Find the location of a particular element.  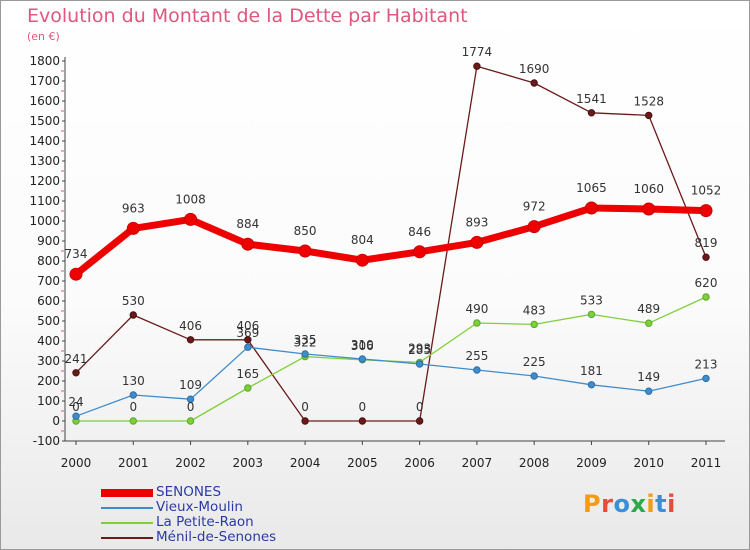

data-label: 165 is located at coordinates (247, 374).